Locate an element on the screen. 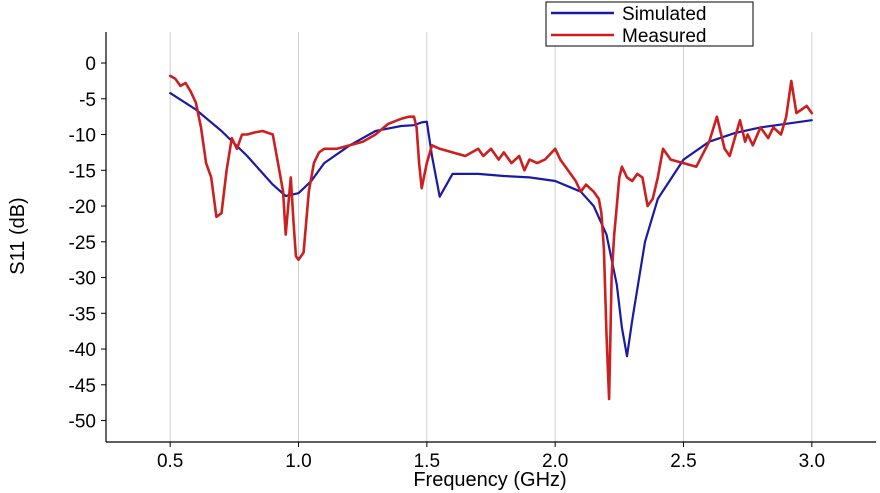 This screenshot has height=493, width=880. y-tick-label: -20 is located at coordinates (82, 207).